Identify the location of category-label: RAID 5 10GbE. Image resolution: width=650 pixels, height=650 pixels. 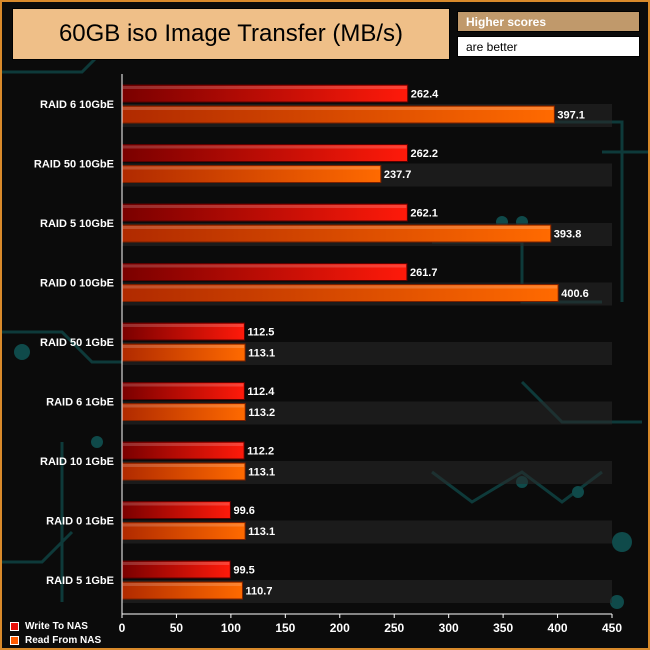
(77, 224).